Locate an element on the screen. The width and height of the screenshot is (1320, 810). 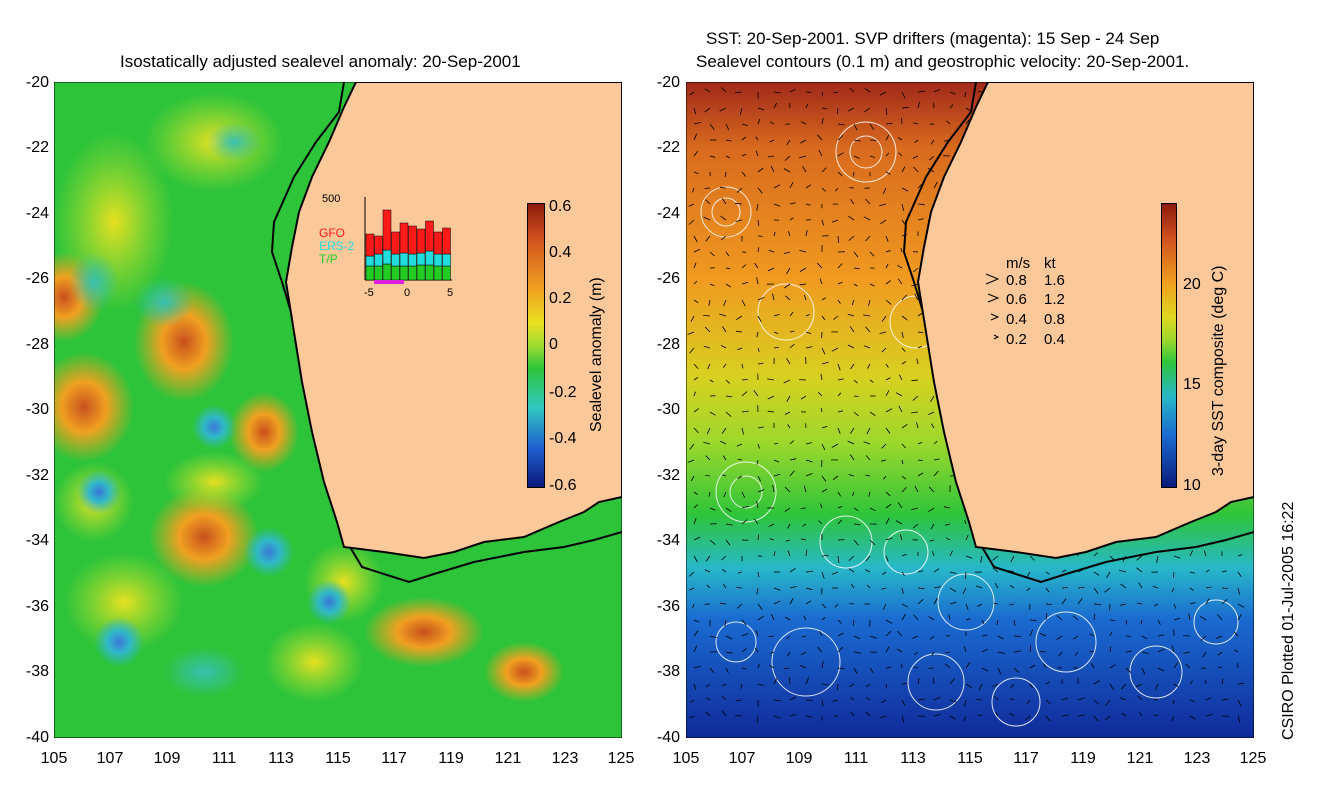
right-ytick: -28 is located at coordinates (668, 344).